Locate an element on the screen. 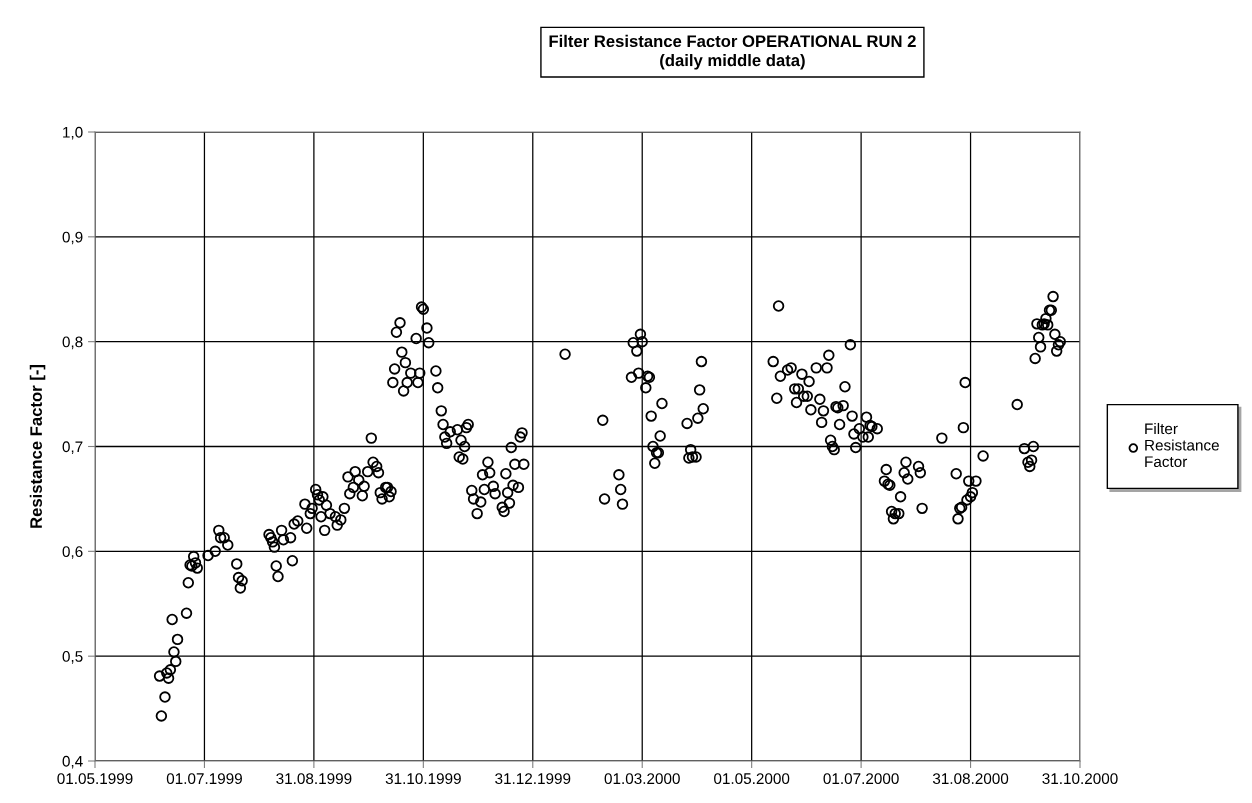 This screenshot has width=1252, height=803. chart-title: Filter Resistance Factor OPERATIONAL RUN 2 (daily middle data) is located at coordinates (732, 52).